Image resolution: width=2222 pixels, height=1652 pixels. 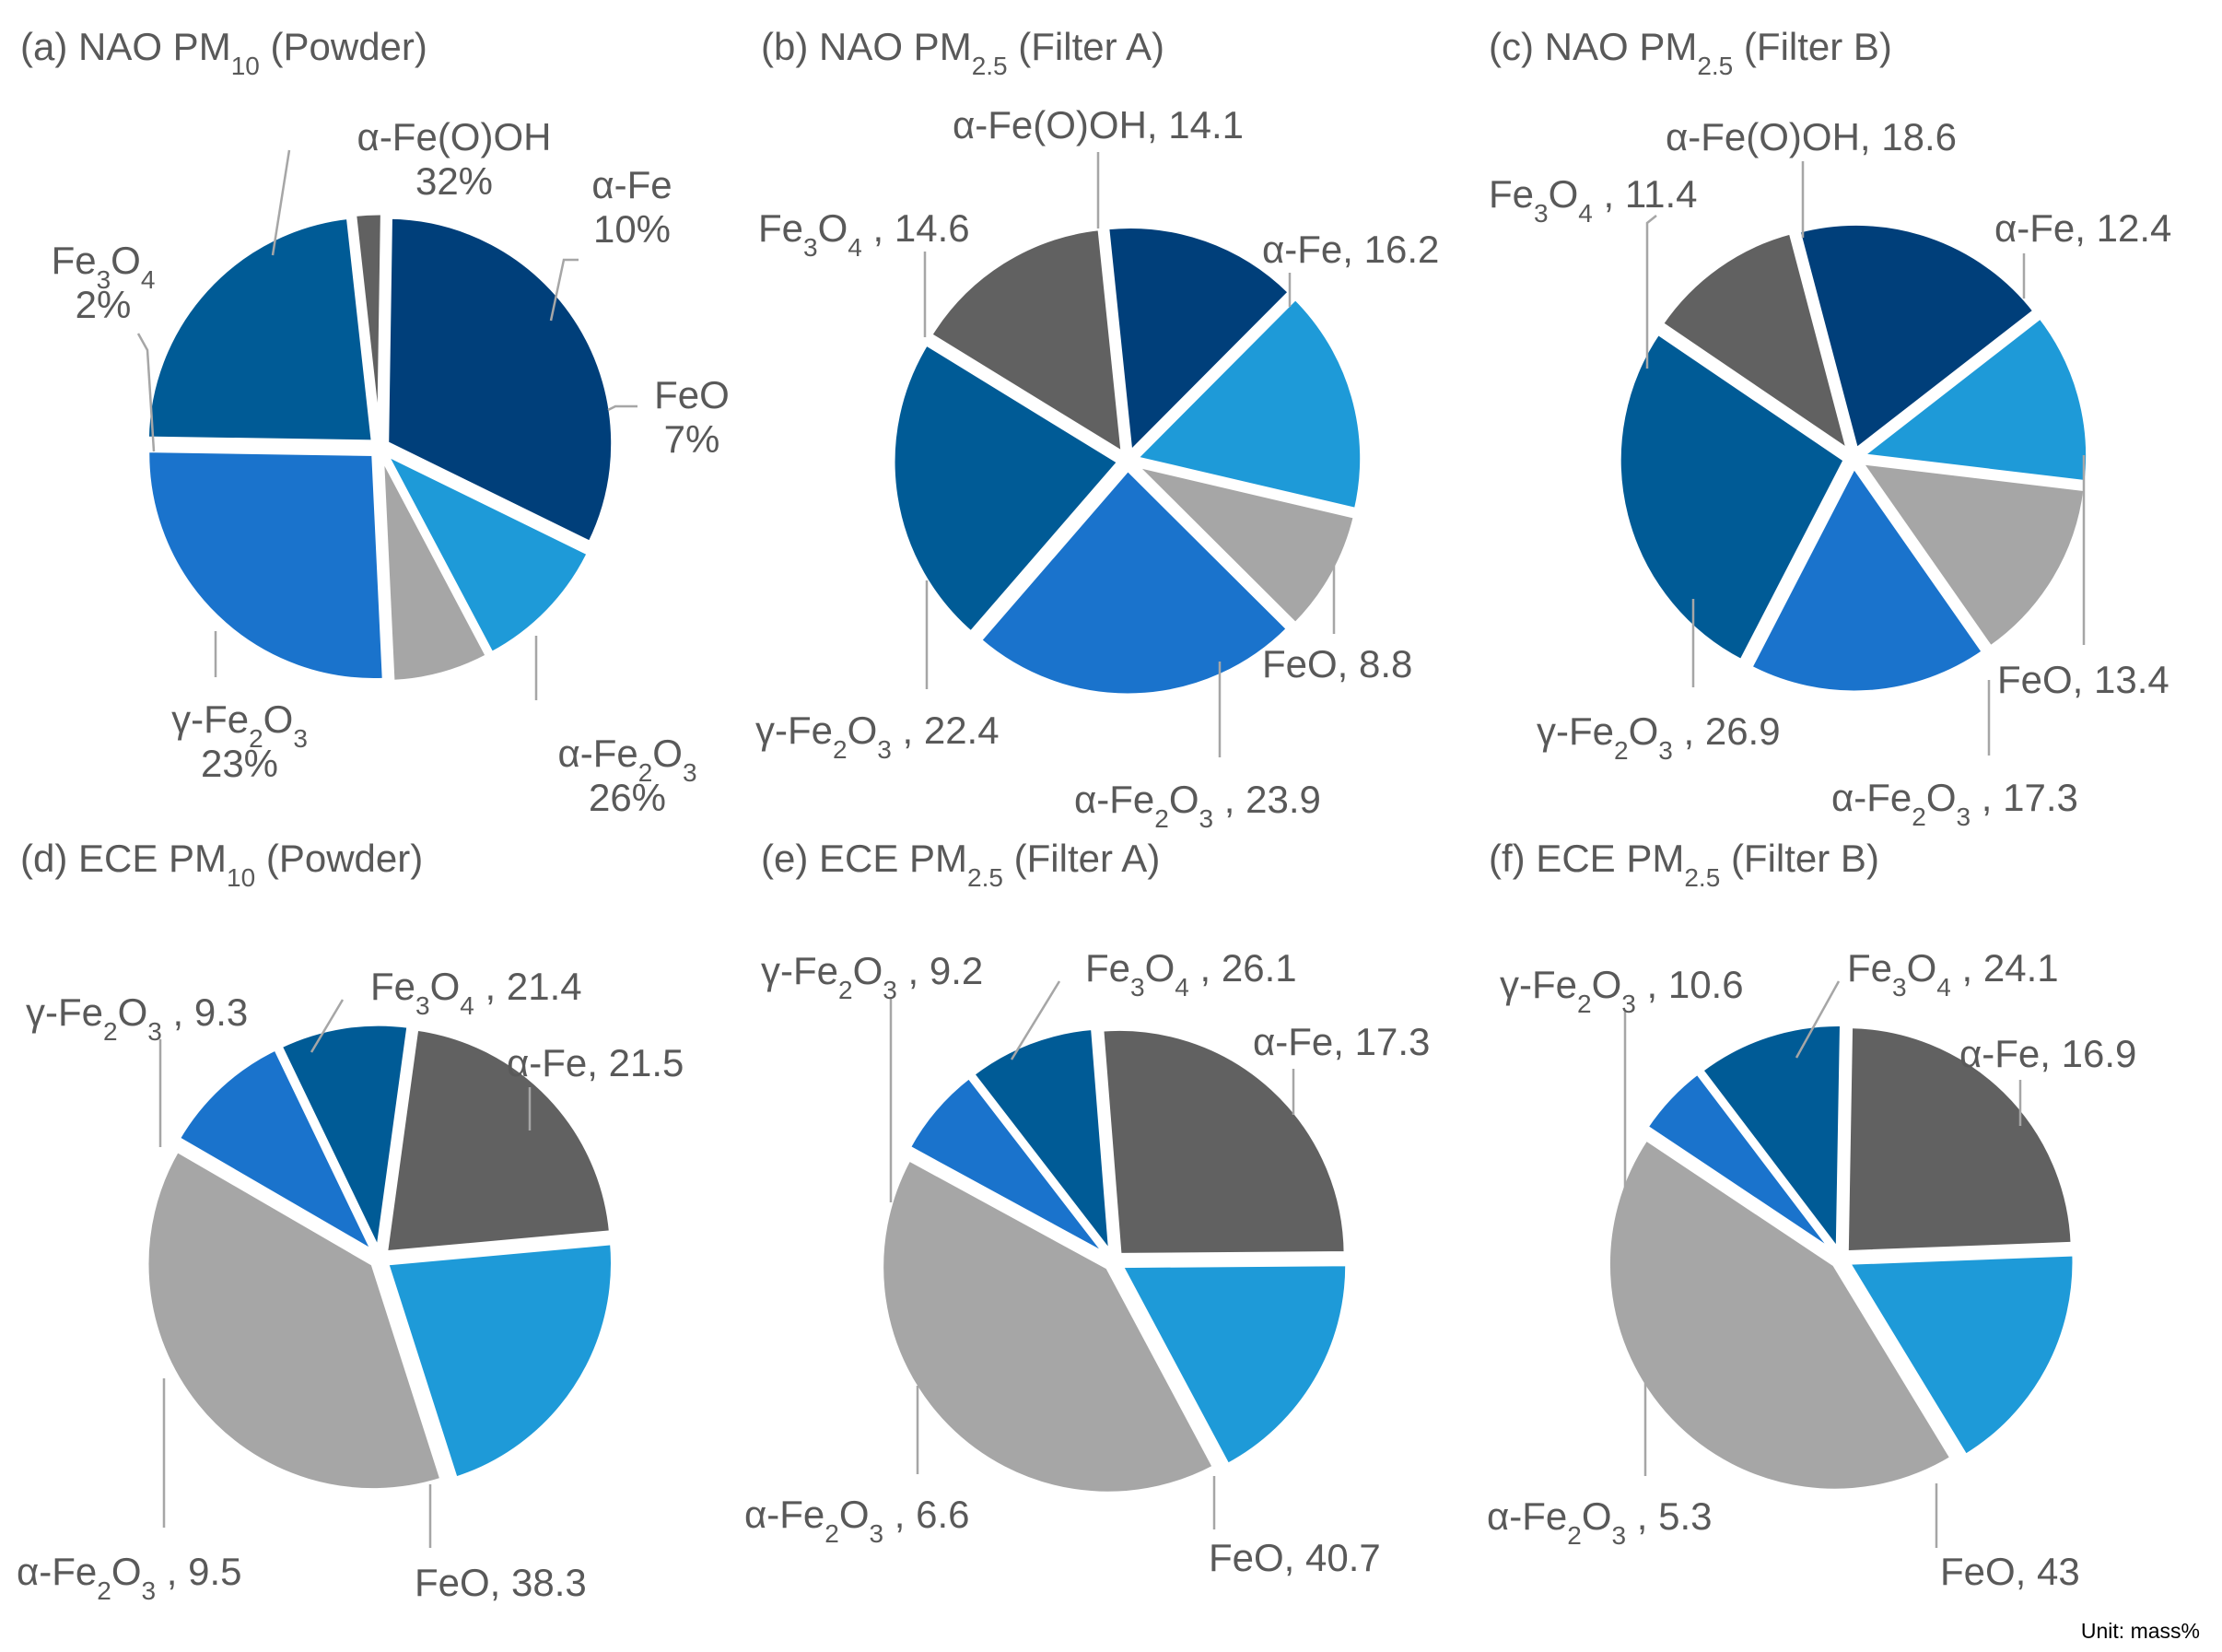 I want to click on chart-title: (c) NAO PM2.5 (Filter B), so click(x=1690, y=53).